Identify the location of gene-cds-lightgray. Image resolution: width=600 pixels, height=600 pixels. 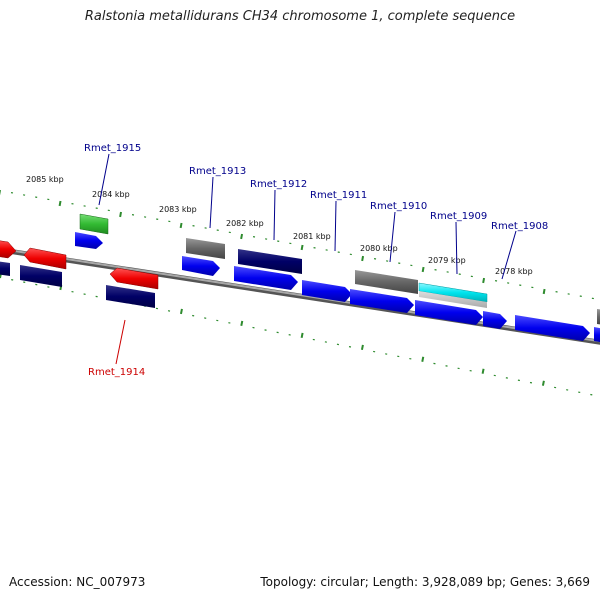
(453, 299).